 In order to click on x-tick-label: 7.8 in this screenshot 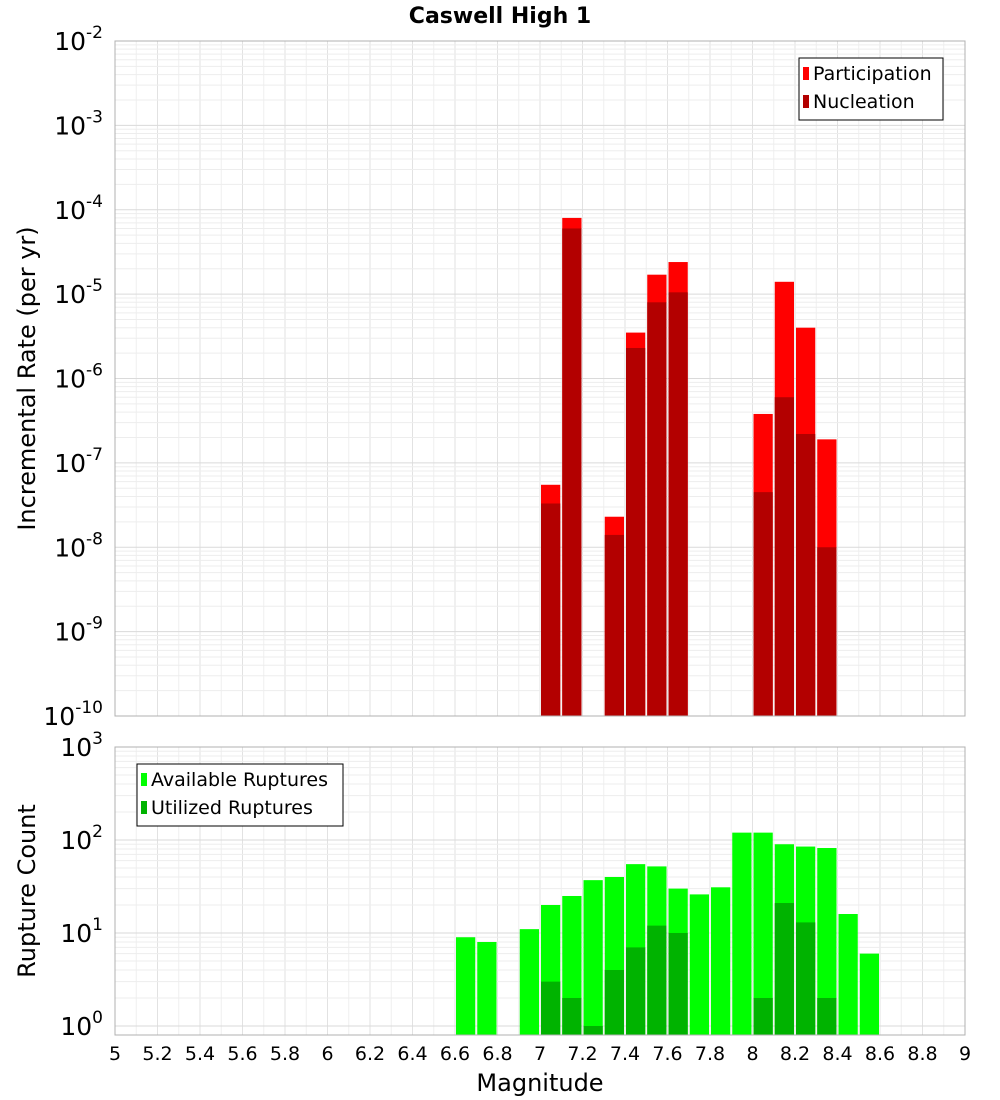, I will do `click(710, 1054)`.